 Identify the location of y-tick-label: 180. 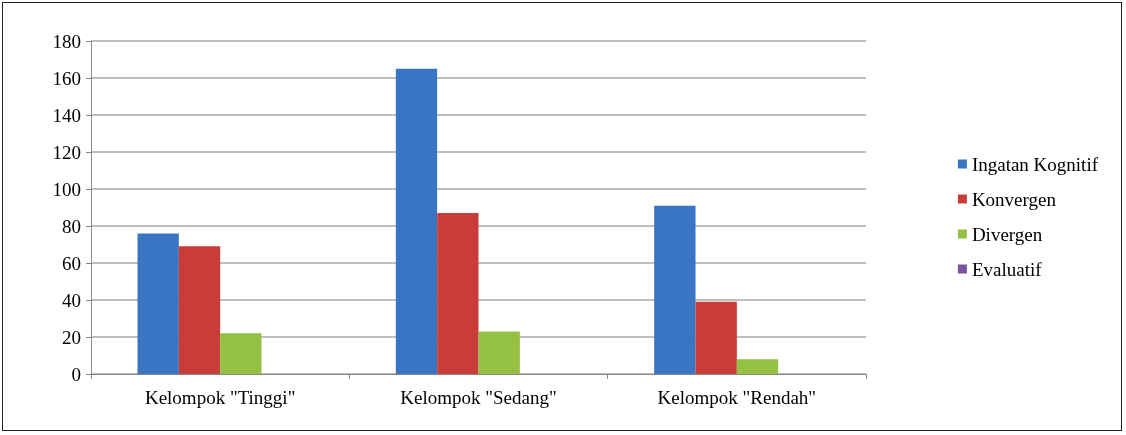
(66, 41).